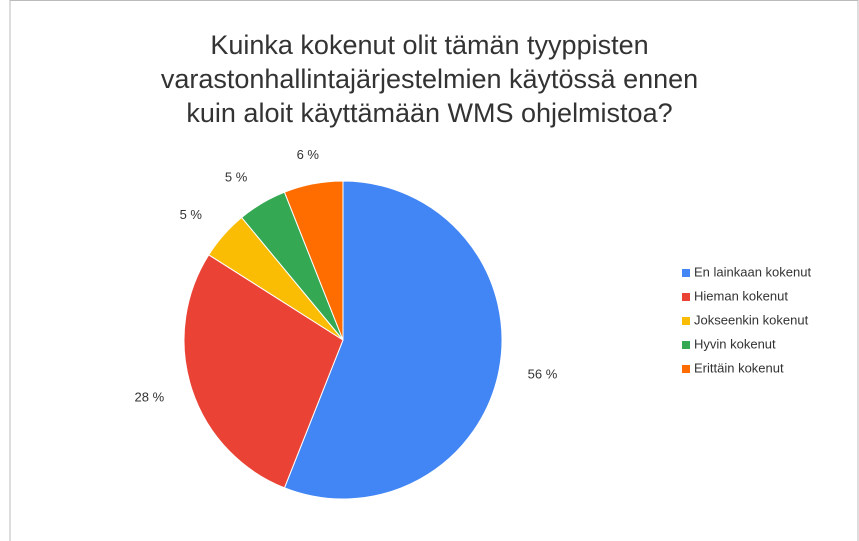  Describe the element at coordinates (150, 397) in the screenshot. I see `data-label: 28 %` at that location.